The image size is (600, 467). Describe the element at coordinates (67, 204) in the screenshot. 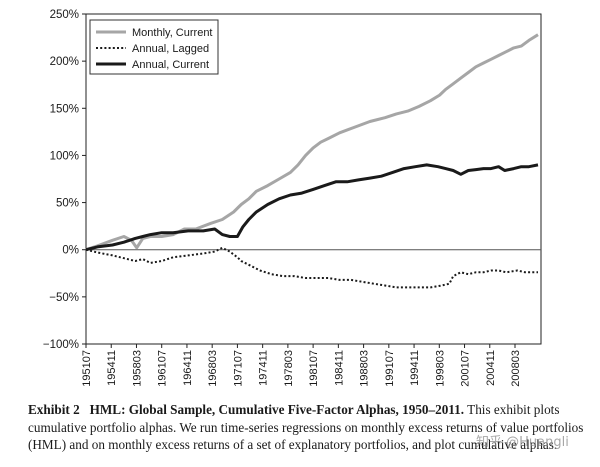

I see `y-tick-label: 50%` at that location.